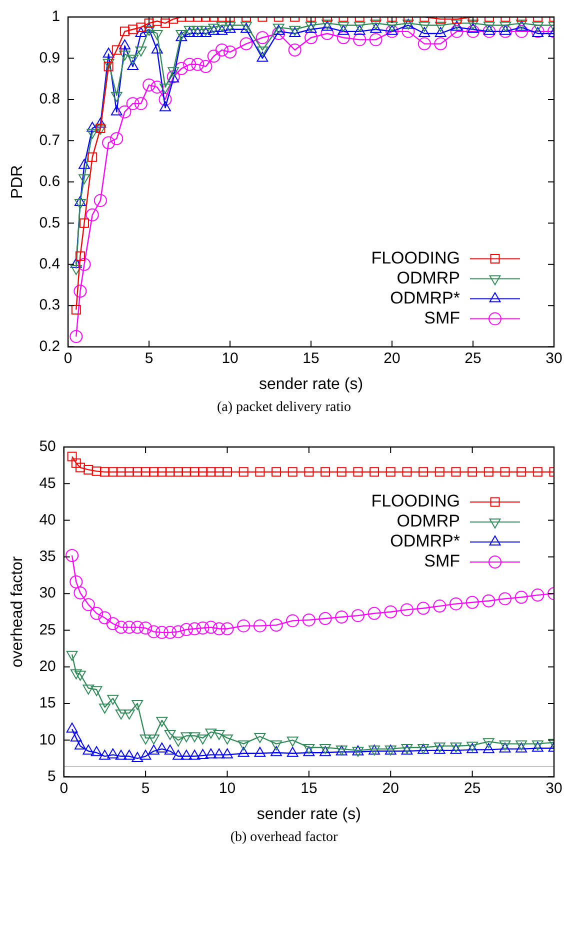 This screenshot has height=937, width=568. What do you see at coordinates (17, 182) in the screenshot?
I see `y-axis-title: PDR` at bounding box center [17, 182].